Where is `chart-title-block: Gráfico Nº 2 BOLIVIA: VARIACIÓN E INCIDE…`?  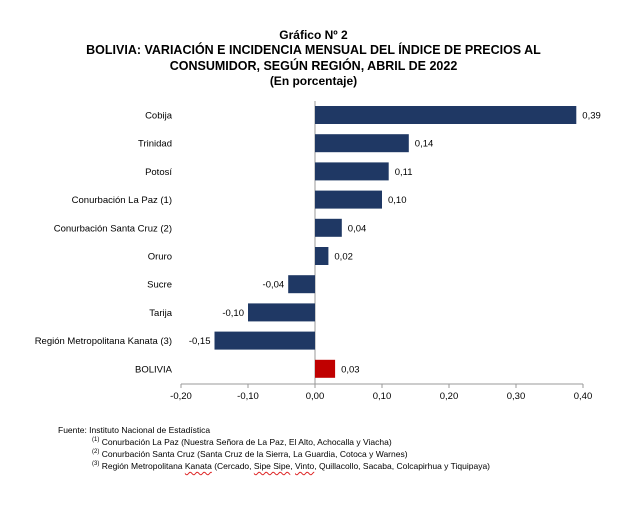
chart-title-block: Gráfico Nº 2 BOLIVIA: VARIACIÓN E INCIDE… is located at coordinates (313, 58).